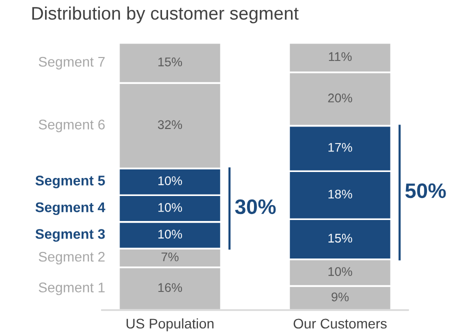  What do you see at coordinates (170, 287) in the screenshot?
I see `data-label: 16%` at bounding box center [170, 287].